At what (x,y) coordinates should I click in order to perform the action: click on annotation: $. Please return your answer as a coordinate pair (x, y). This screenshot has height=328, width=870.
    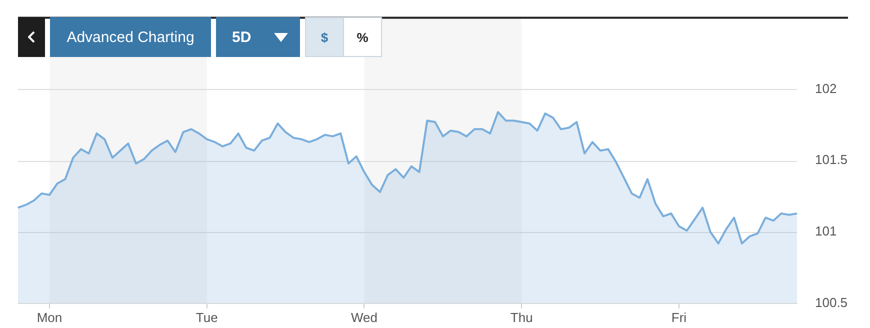
    Looking at the image, I should click on (324, 37).